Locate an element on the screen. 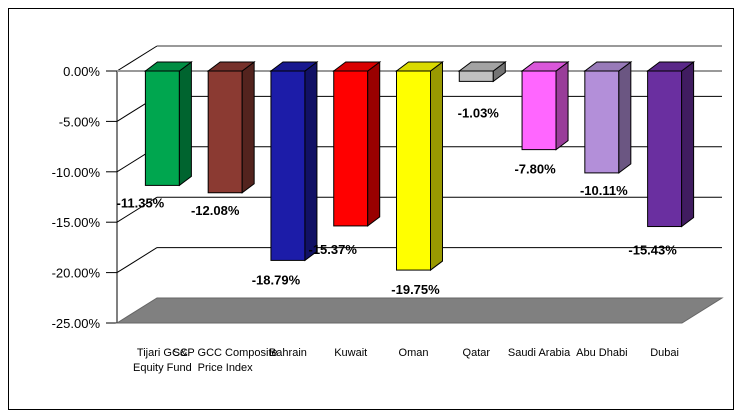 The height and width of the screenshot is (418, 743). chart-floor is located at coordinates (419, 310).